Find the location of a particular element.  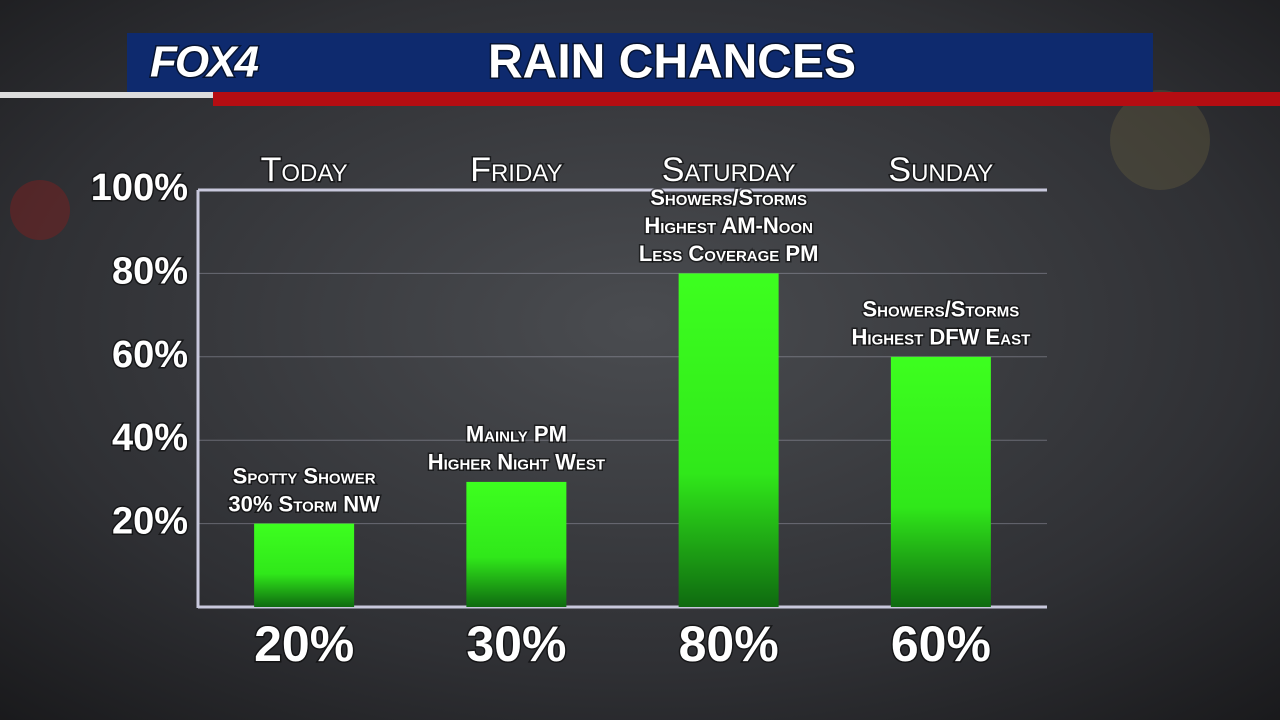

y-tick-label: 60% is located at coordinates (150, 355).